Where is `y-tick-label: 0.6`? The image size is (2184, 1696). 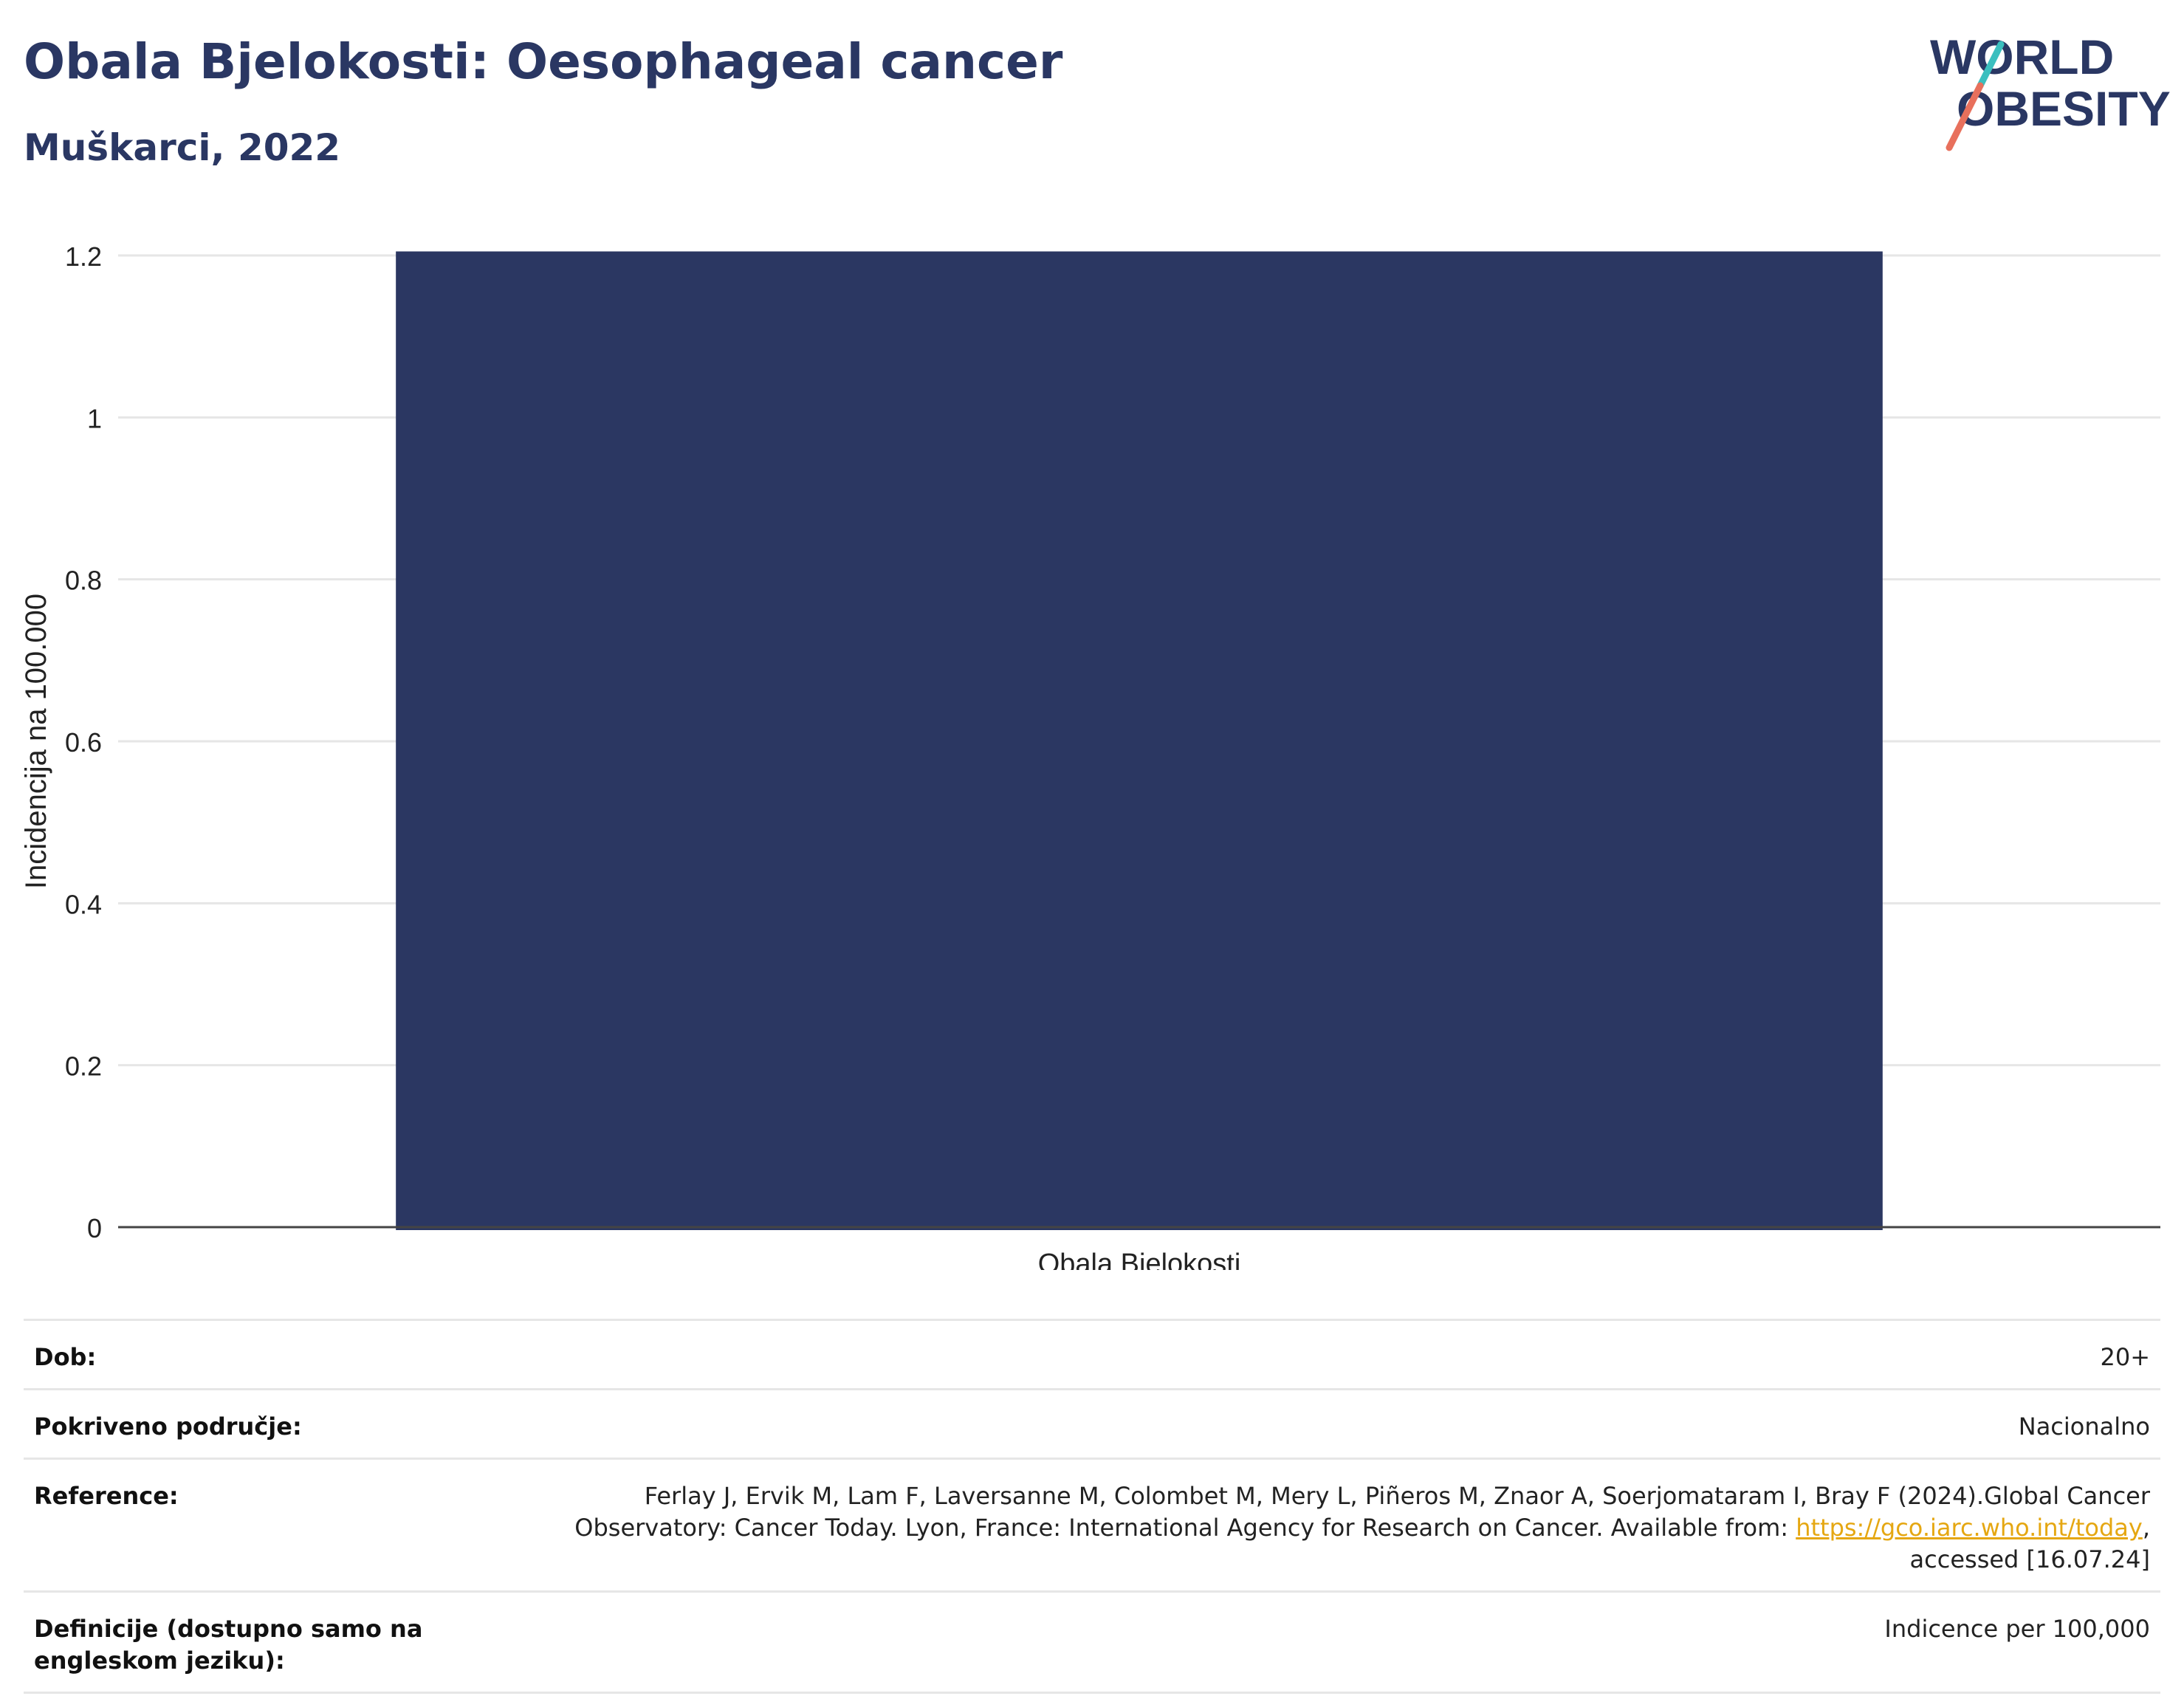 y-tick-label: 0.6 is located at coordinates (84, 742).